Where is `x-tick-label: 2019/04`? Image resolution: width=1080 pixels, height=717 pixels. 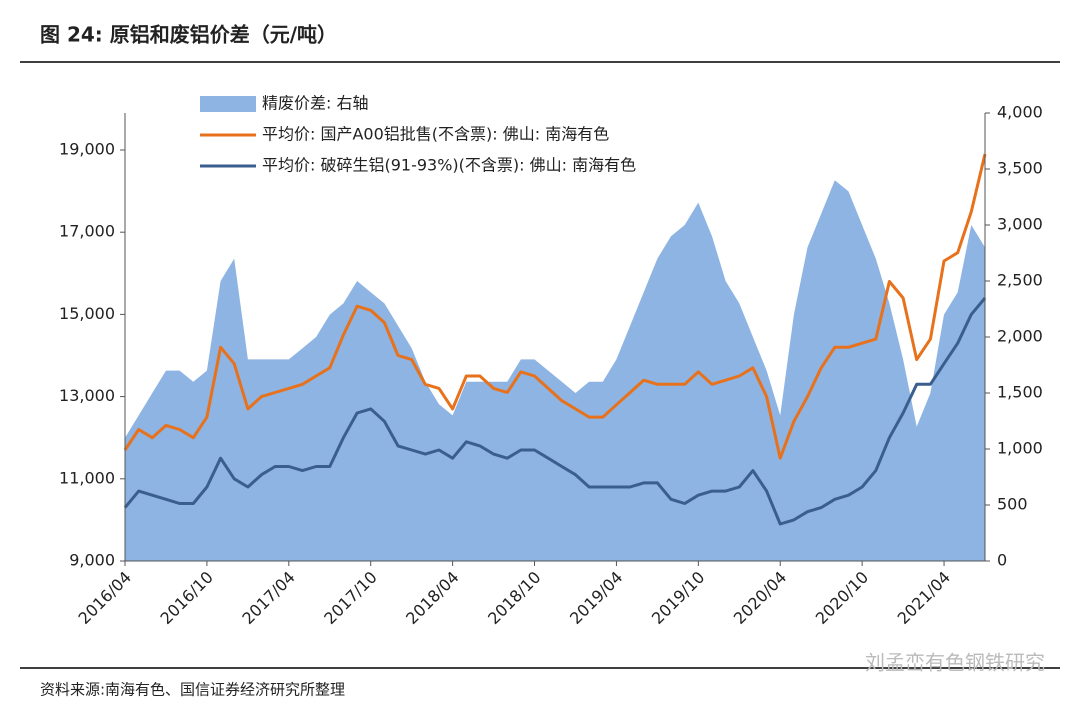
x-tick-label: 2019/04 is located at coordinates (596, 598).